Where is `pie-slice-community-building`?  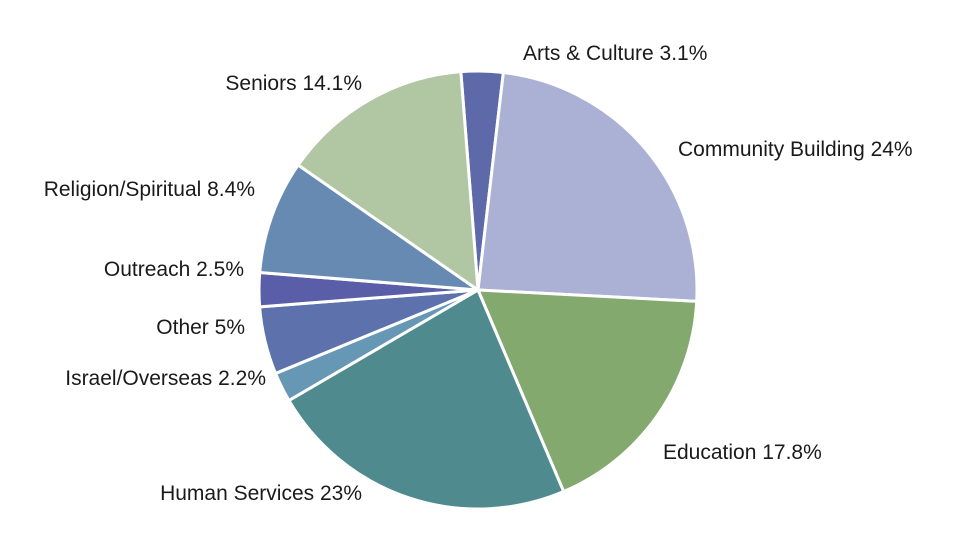 pie-slice-community-building is located at coordinates (587, 186).